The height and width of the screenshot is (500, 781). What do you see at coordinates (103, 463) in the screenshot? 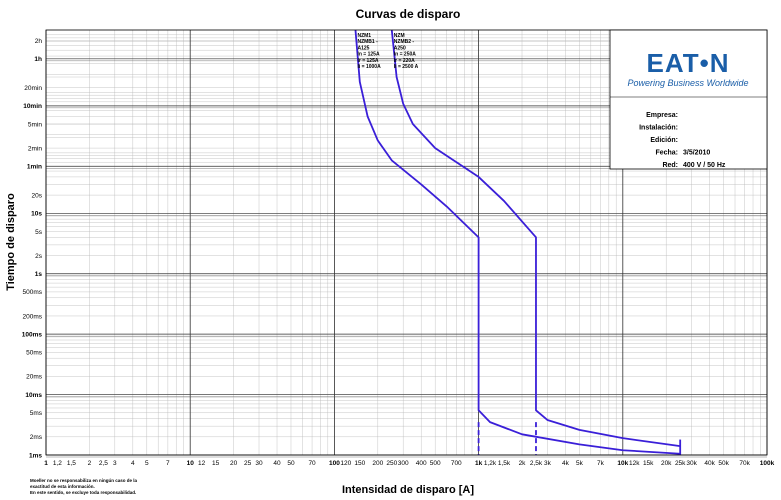
I see `x-tick-label: 2,5` at bounding box center [103, 463].